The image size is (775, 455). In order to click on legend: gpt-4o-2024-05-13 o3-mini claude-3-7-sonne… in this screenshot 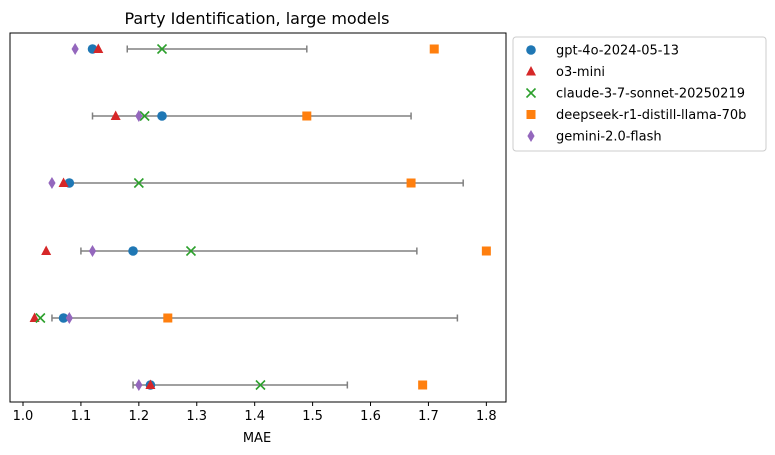, I will do `click(639, 94)`.